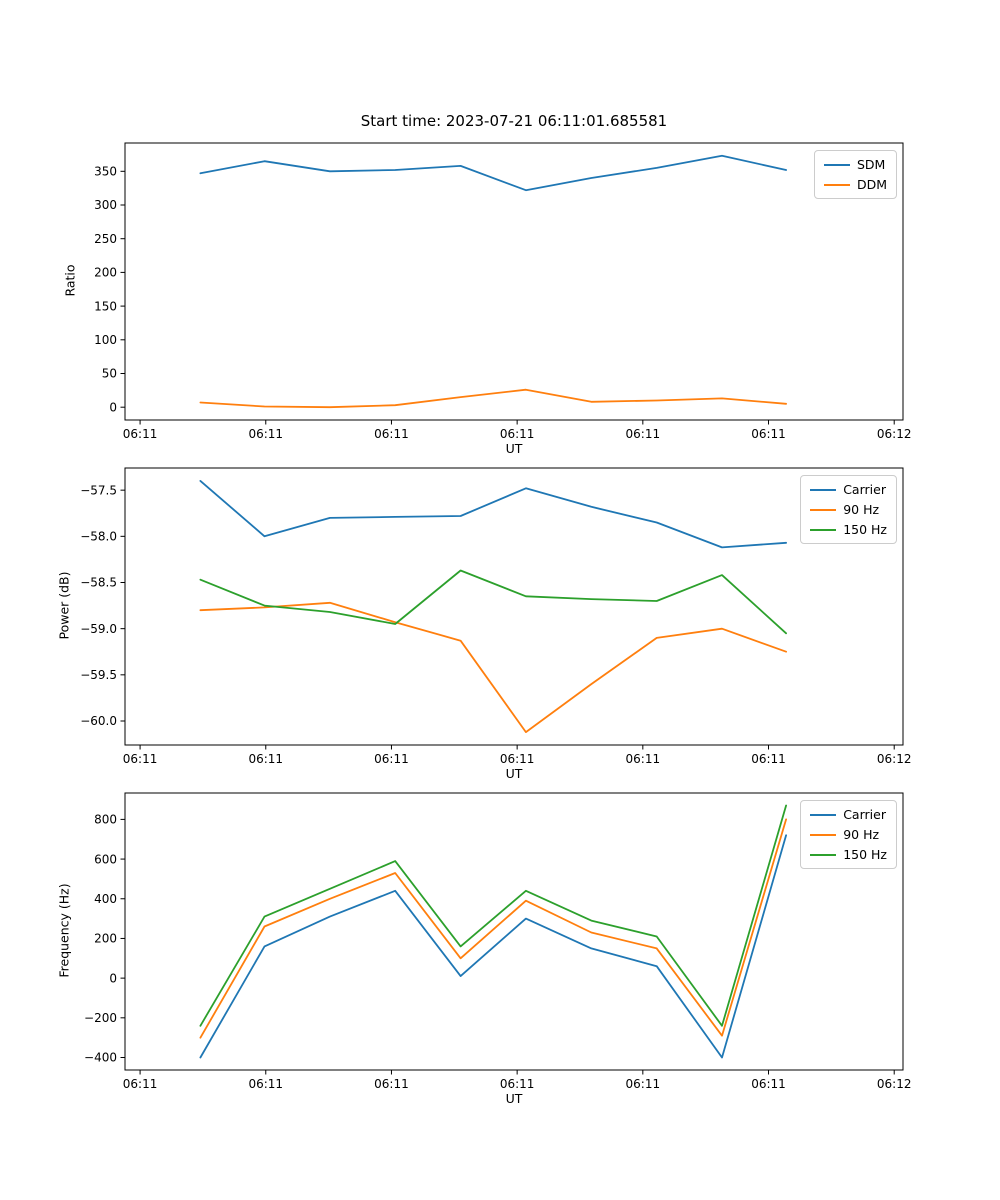 Image resolution: width=1000 pixels, height=1200 pixels. What do you see at coordinates (70, 280) in the screenshot?
I see `y-axis-label-ratio: Ratio` at bounding box center [70, 280].